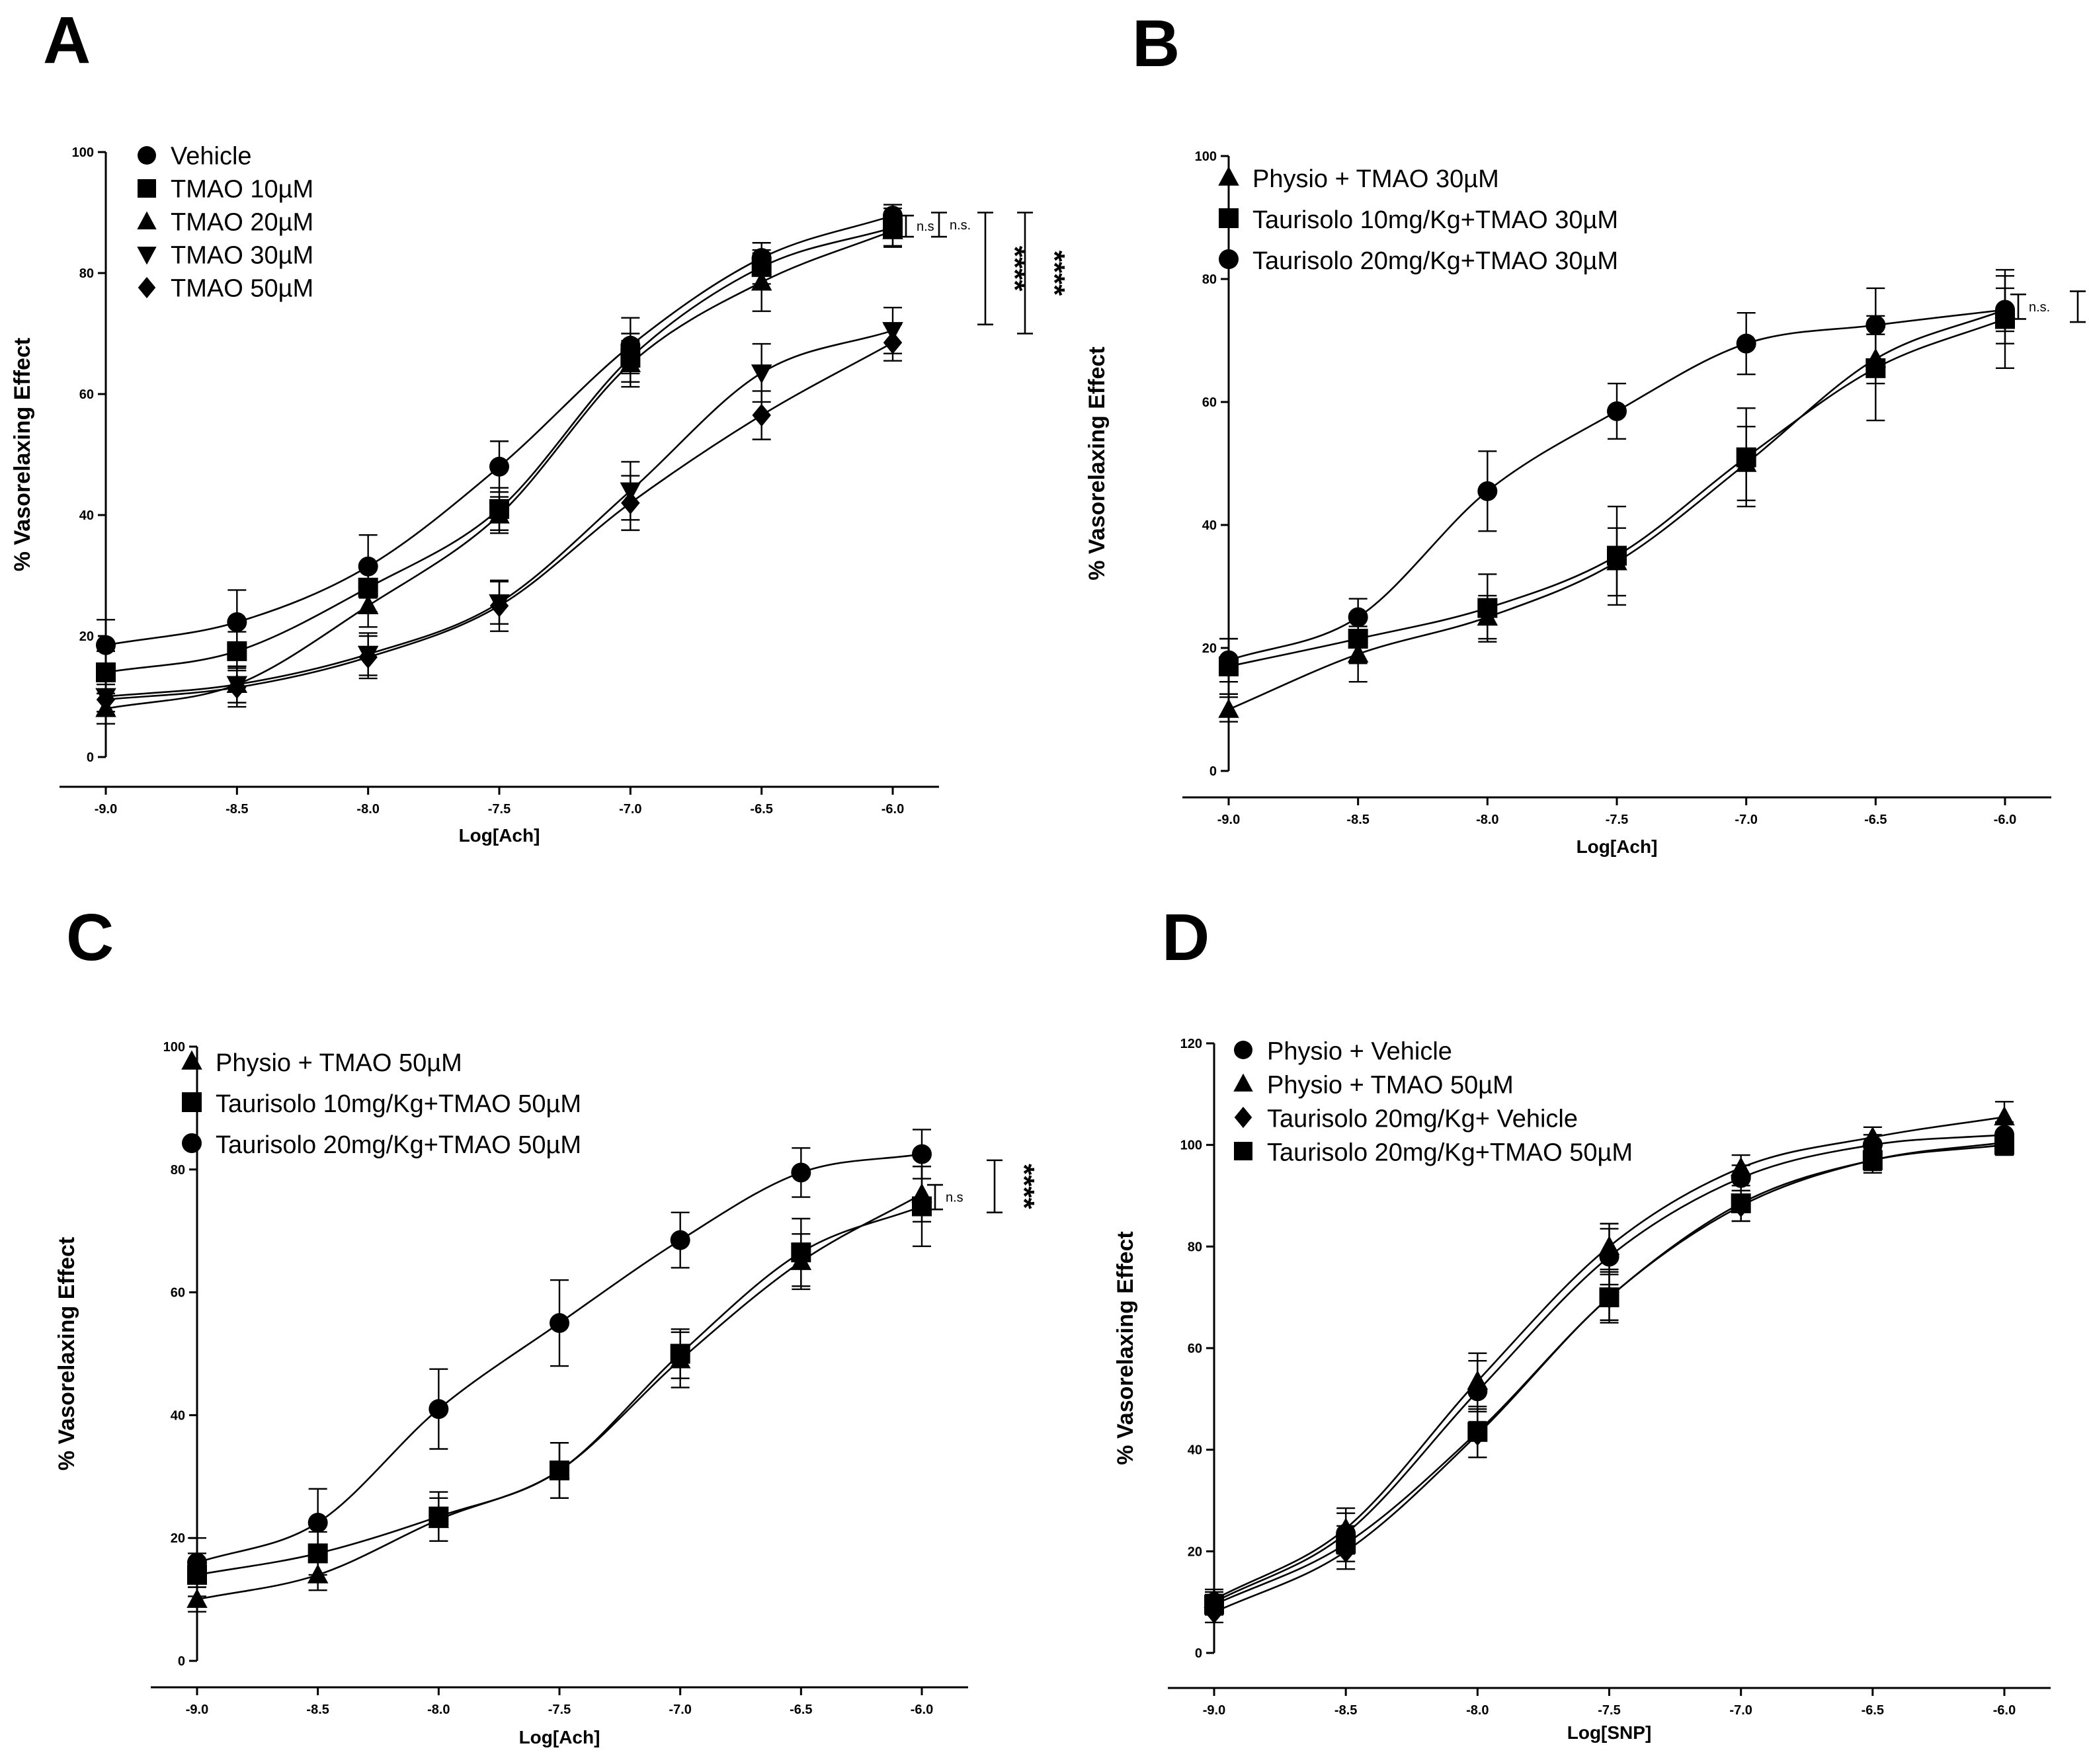 The width and height of the screenshot is (2089, 1764). What do you see at coordinates (1435, 261) in the screenshot?
I see `legend-label: Taurisolo 20mg/Kg+TMAO 30µM` at bounding box center [1435, 261].